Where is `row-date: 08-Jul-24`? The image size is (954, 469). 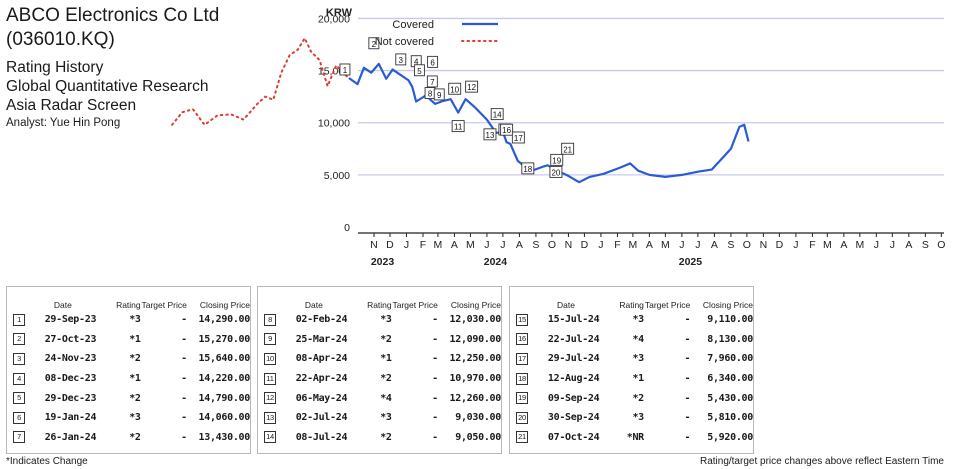
row-date: 08-Jul-24 is located at coordinates (321, 437).